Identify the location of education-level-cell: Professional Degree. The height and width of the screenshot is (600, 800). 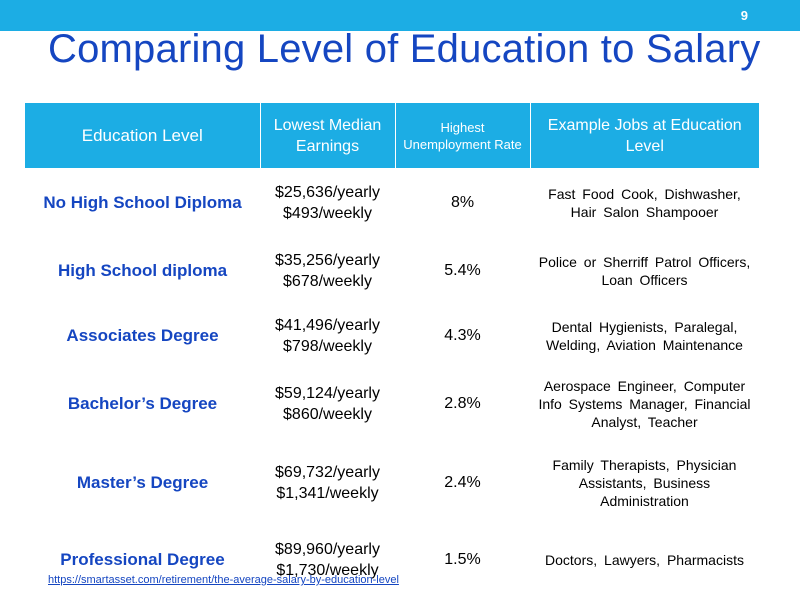
(142, 559).